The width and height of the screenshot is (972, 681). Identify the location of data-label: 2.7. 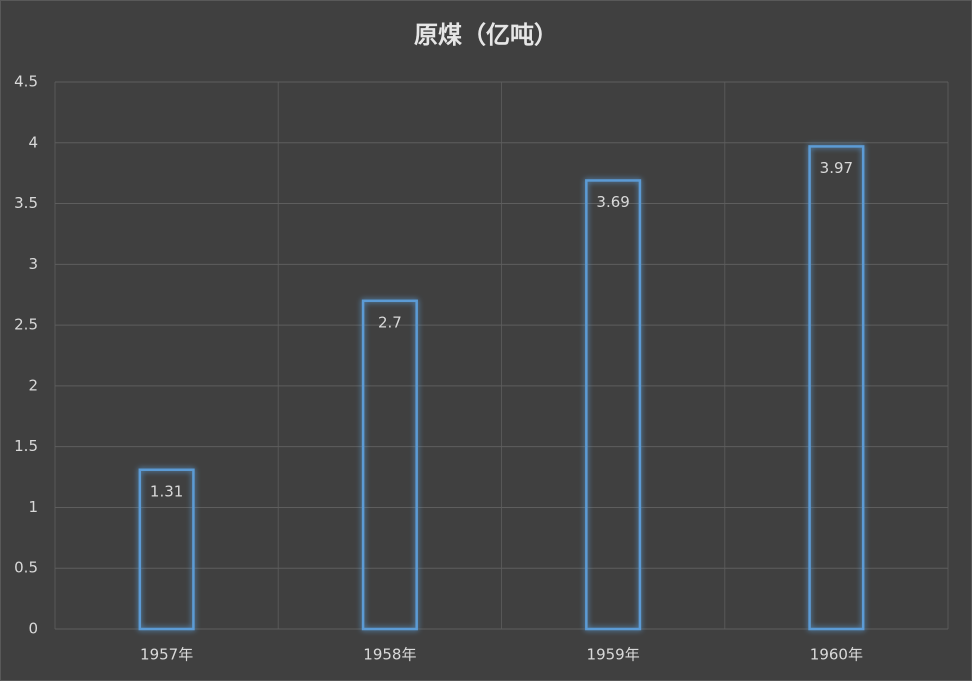
(390, 322).